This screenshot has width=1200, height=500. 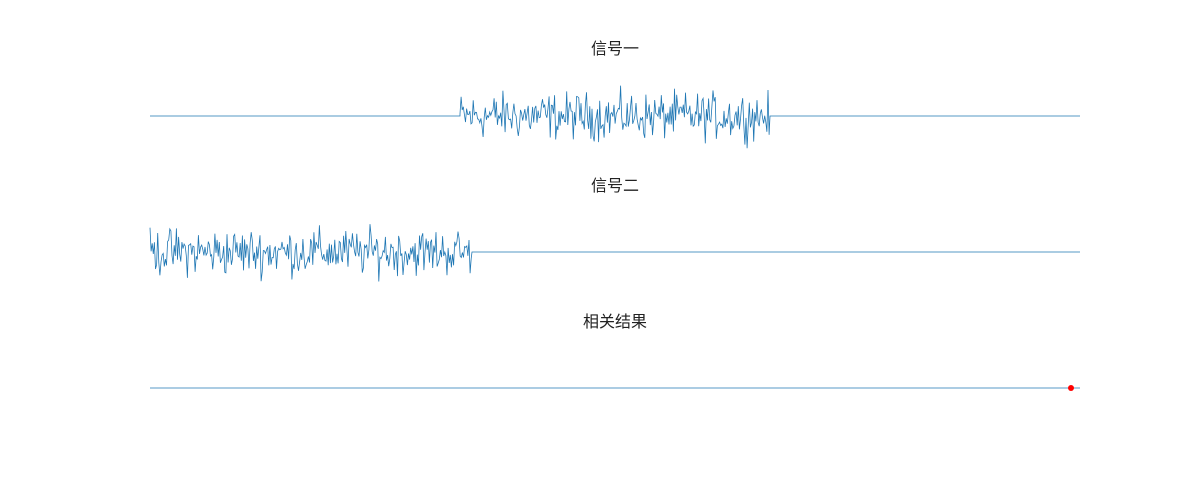 What do you see at coordinates (614, 321) in the screenshot?
I see `subplot-title-correlation: 相关结果` at bounding box center [614, 321].